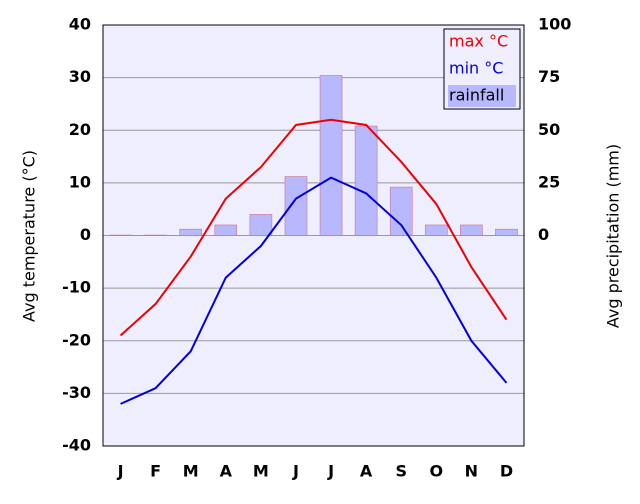 This screenshot has height=504, width=640. Describe the element at coordinates (80, 129) in the screenshot. I see `y-tick-label: 20` at that location.